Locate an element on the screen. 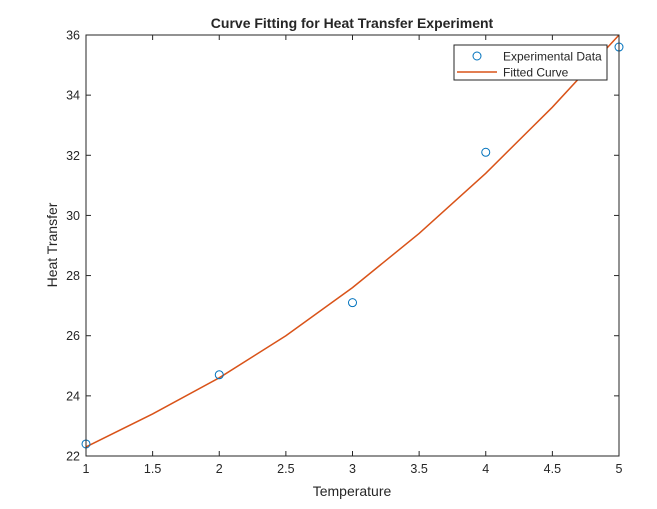 This screenshot has height=509, width=657. x-tick-label: 2 is located at coordinates (219, 469).